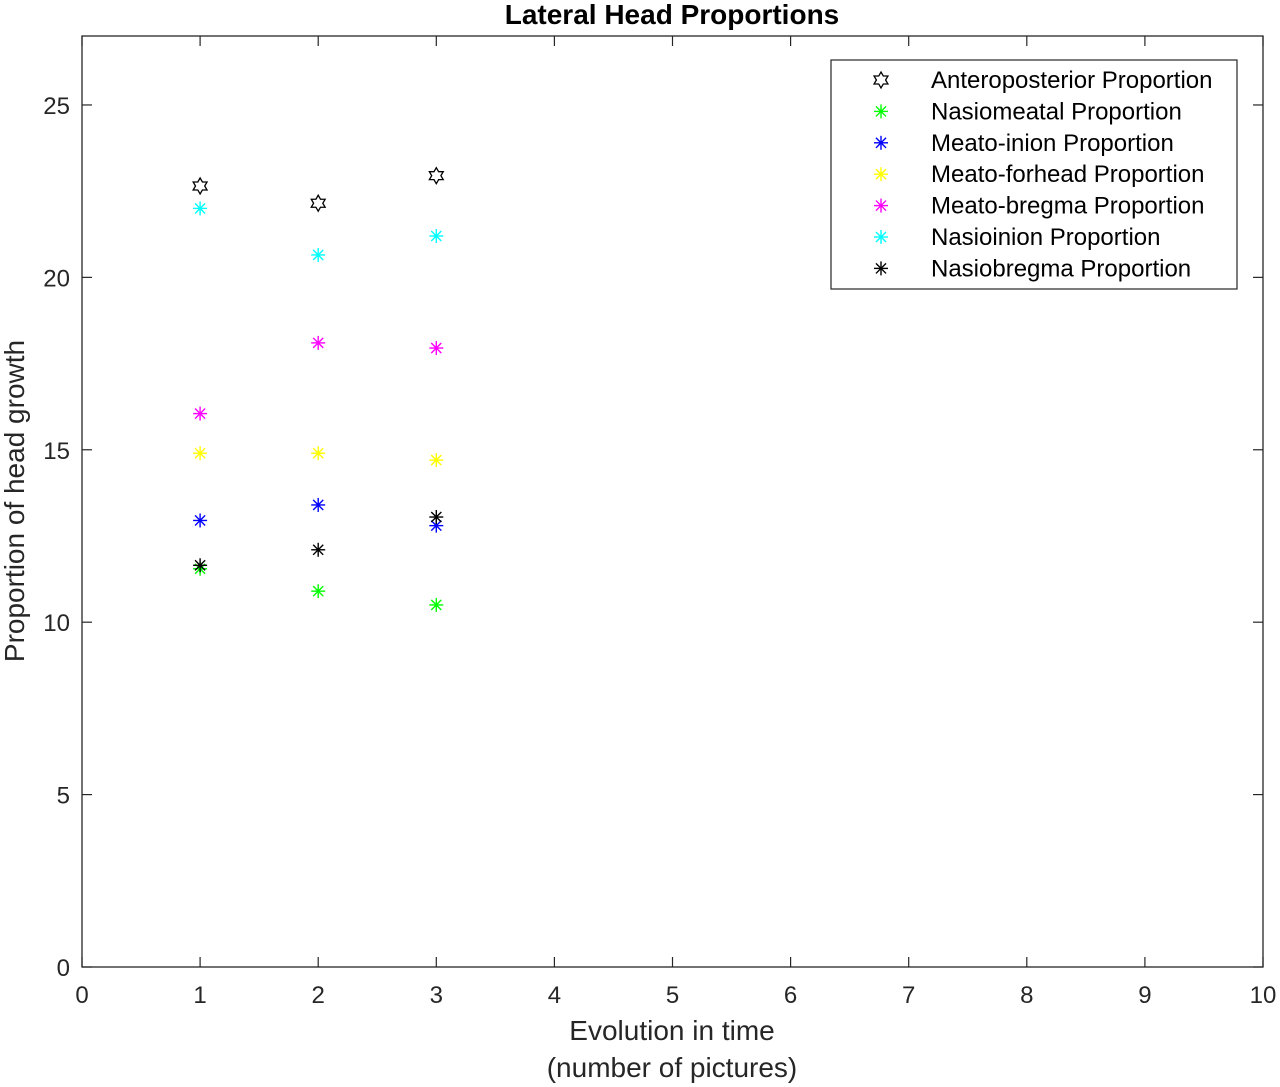  What do you see at coordinates (908, 995) in the screenshot?
I see `x-tick-label: 7` at bounding box center [908, 995].